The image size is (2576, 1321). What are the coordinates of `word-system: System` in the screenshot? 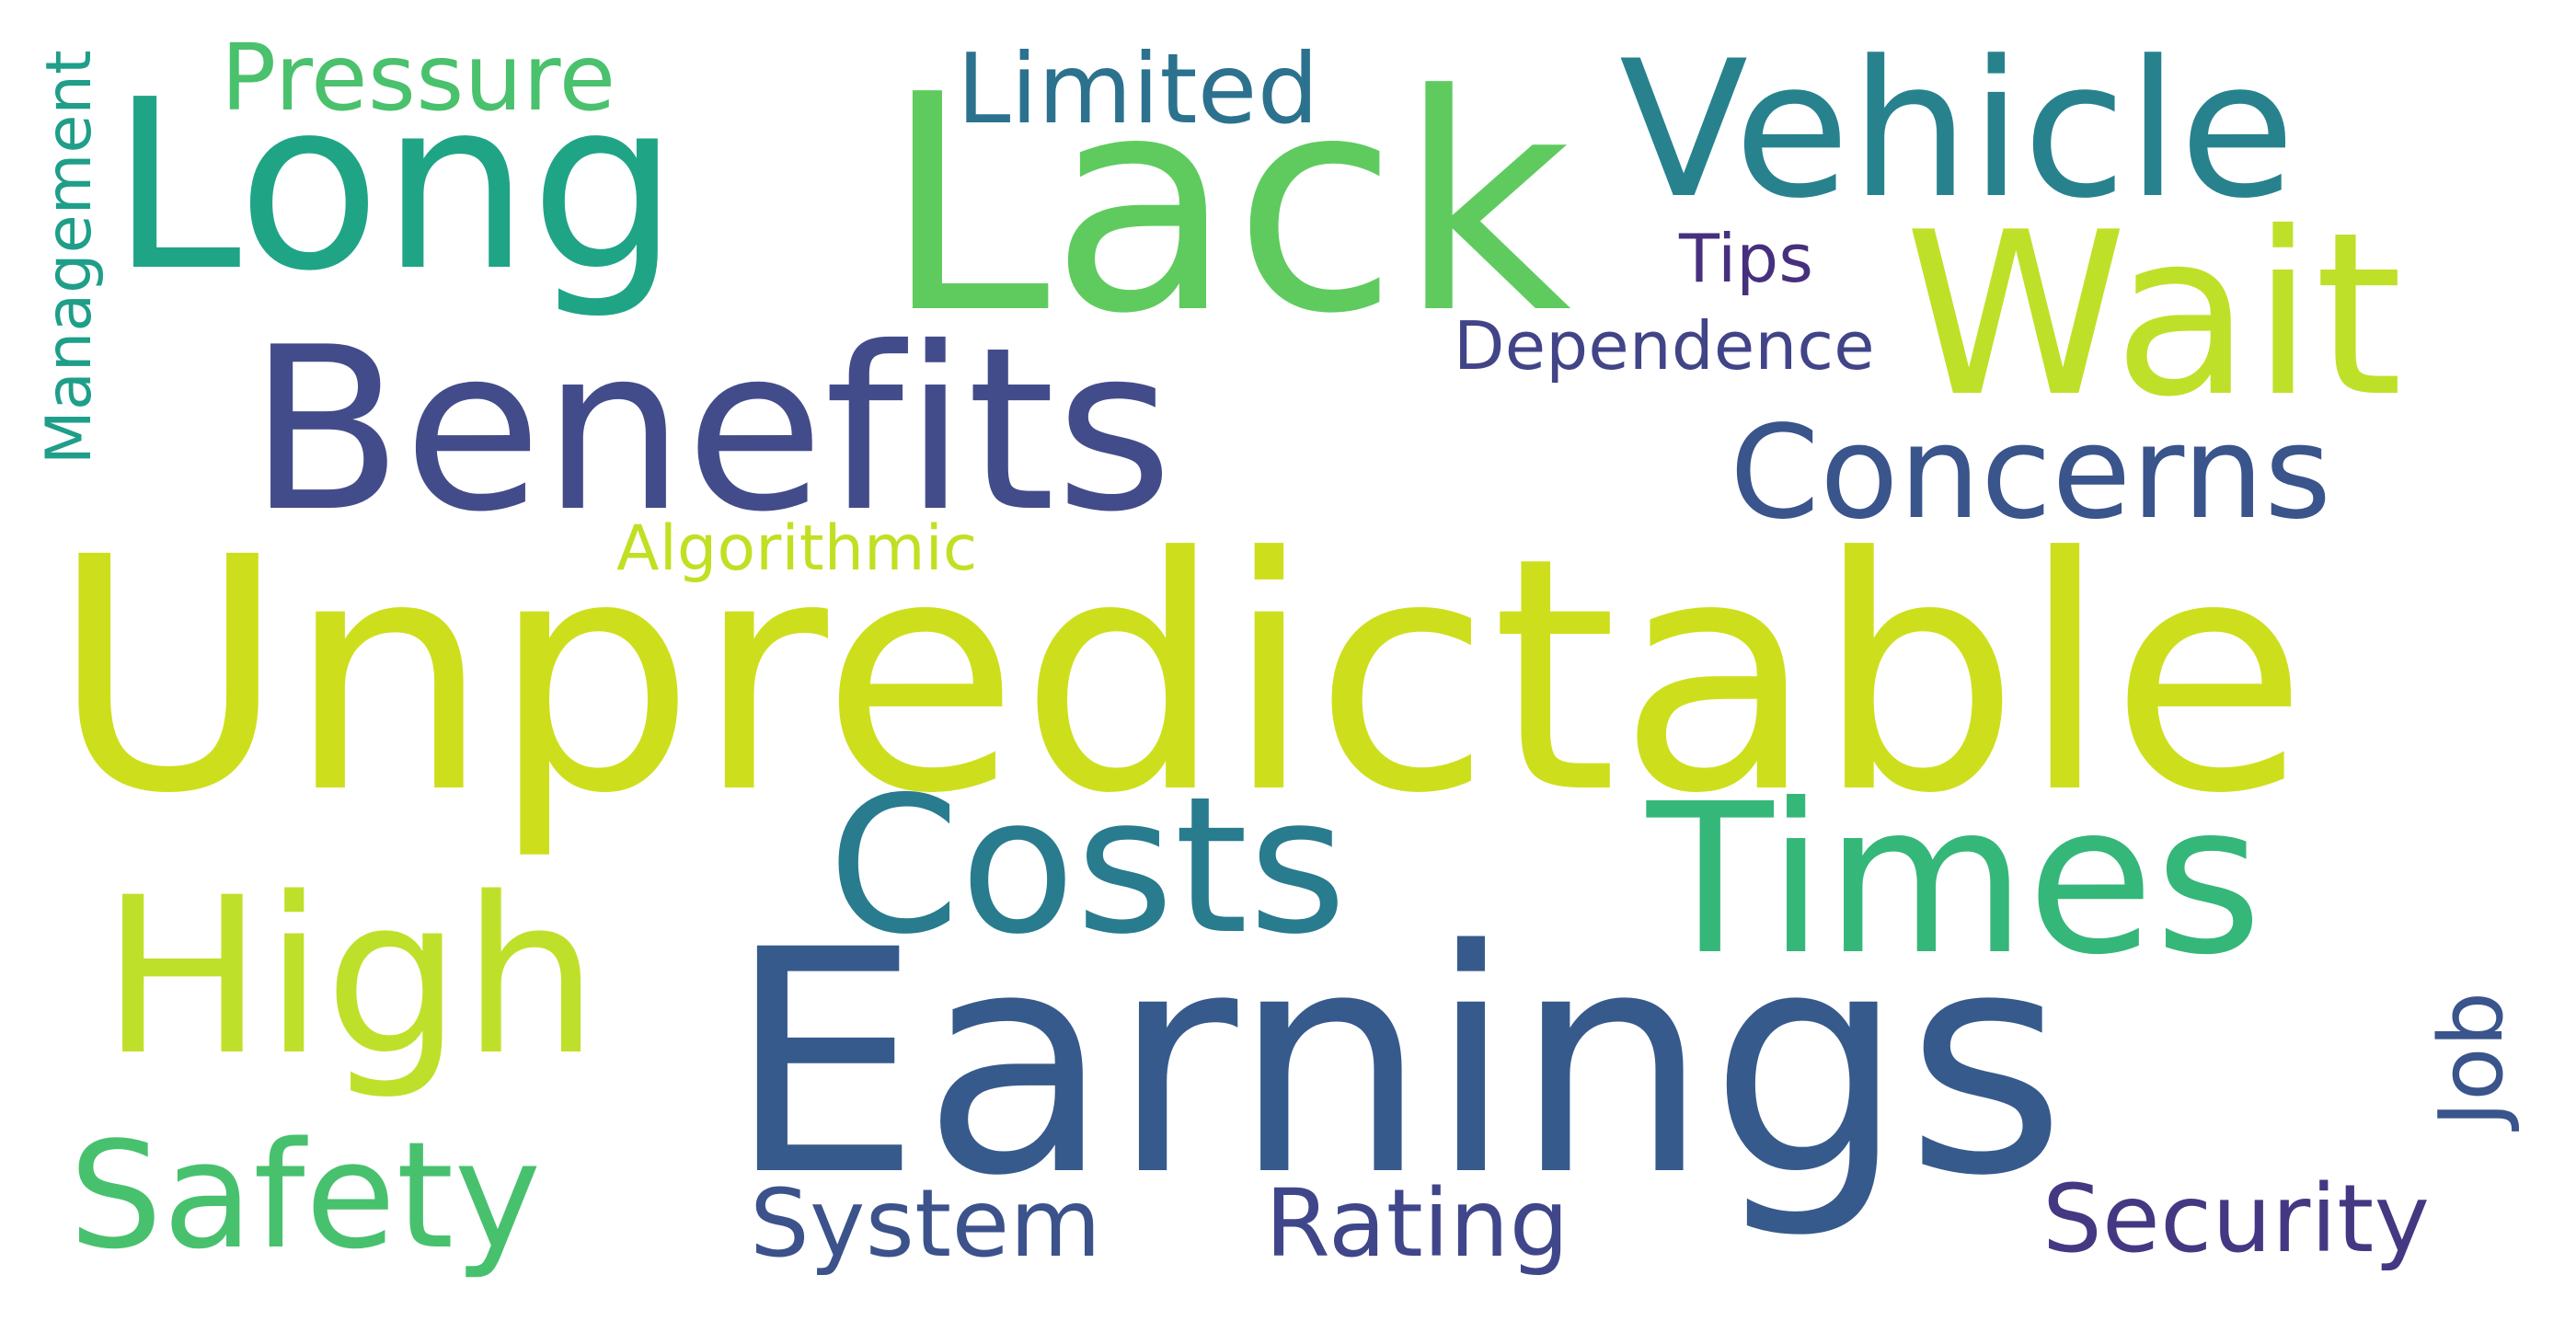 It's located at (926, 1224).